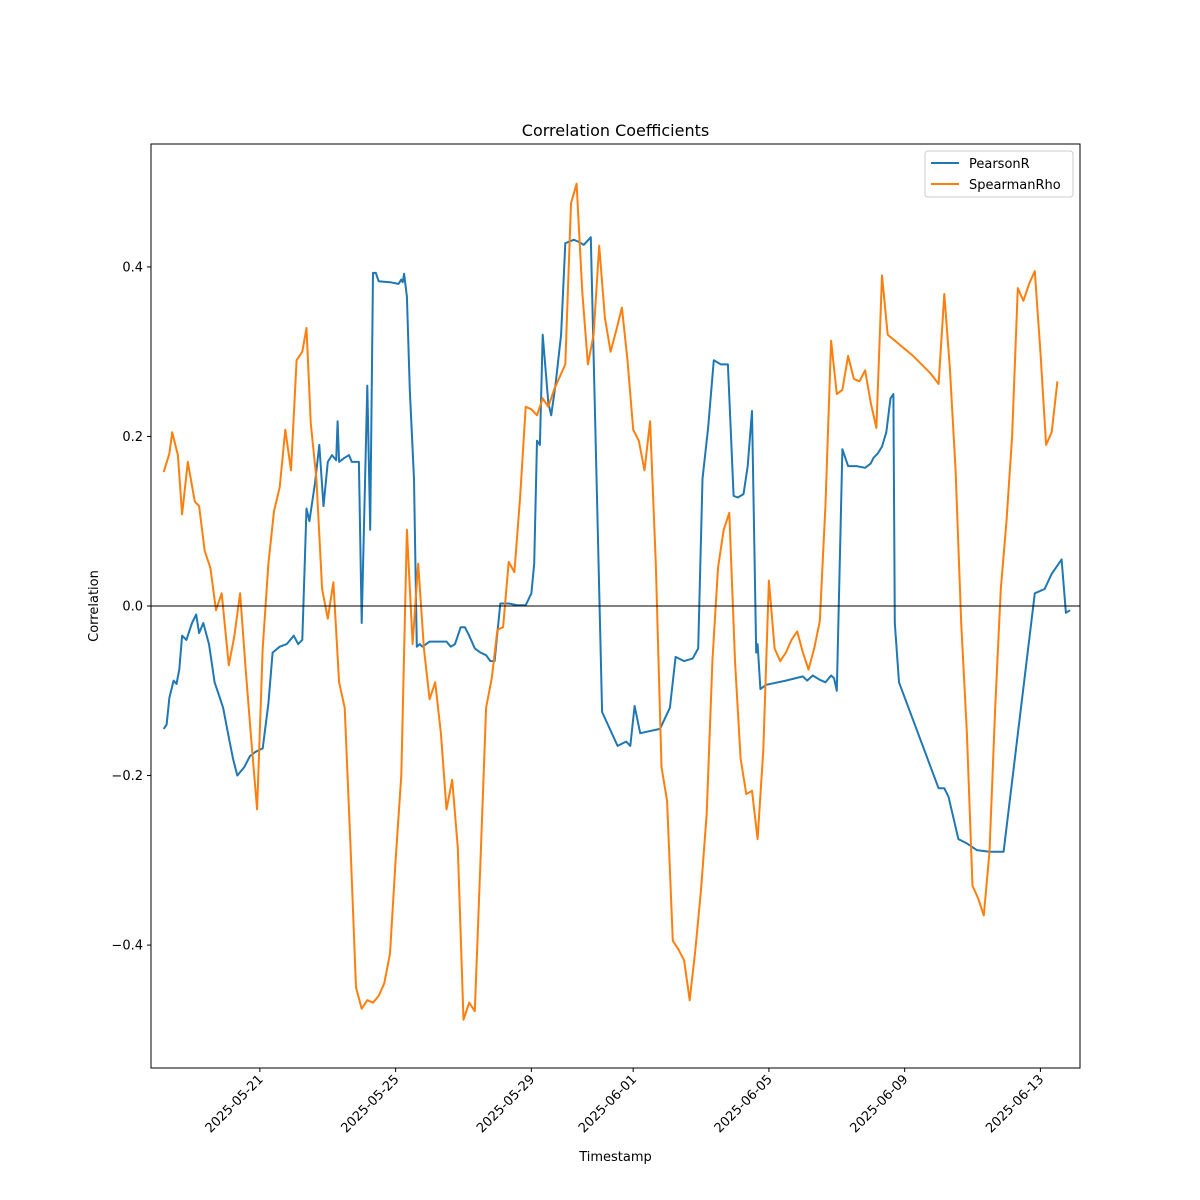  I want to click on legend: PearsonR SpearmanRho, so click(999, 174).